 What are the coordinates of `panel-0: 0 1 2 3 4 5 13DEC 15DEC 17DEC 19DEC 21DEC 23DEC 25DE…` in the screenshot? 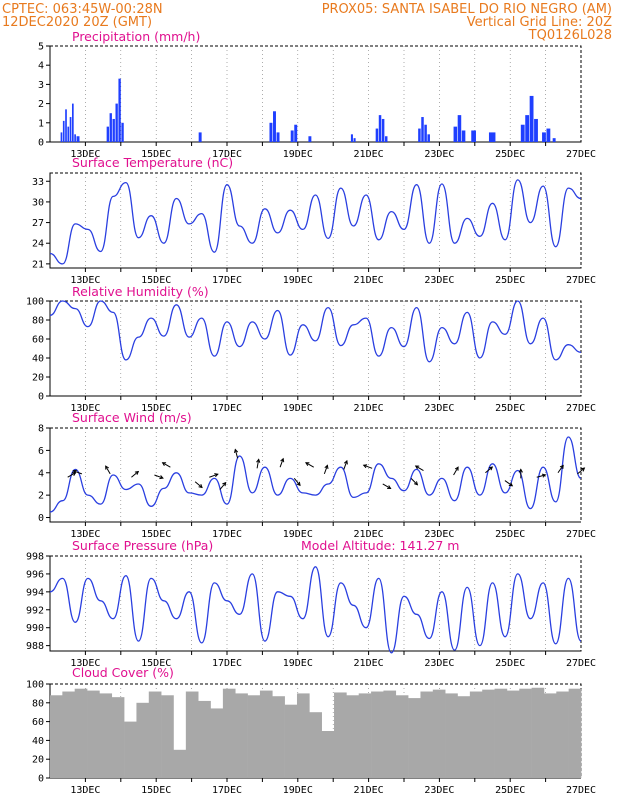 It's located at (317, 94).